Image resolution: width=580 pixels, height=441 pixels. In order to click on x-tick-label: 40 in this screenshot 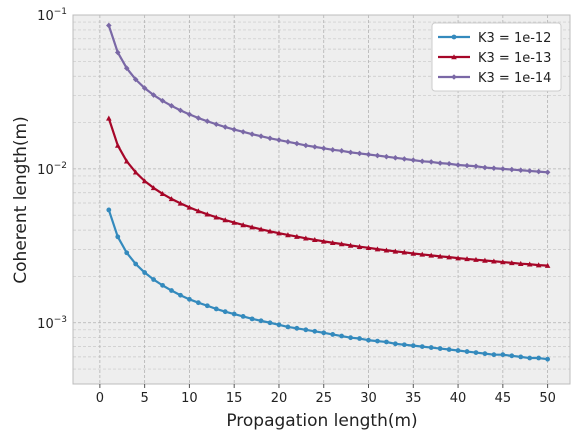, I will do `click(458, 398)`.